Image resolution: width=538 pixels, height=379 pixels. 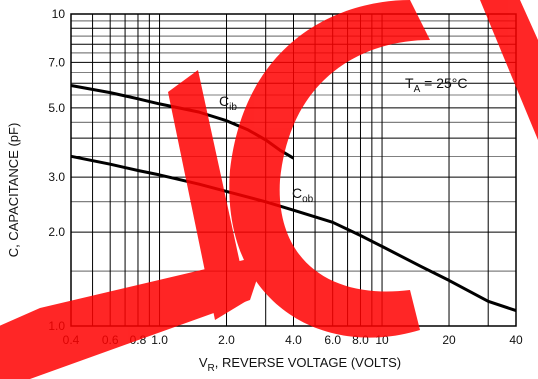 I want to click on x-tick-label: 4.0, so click(x=293, y=340).